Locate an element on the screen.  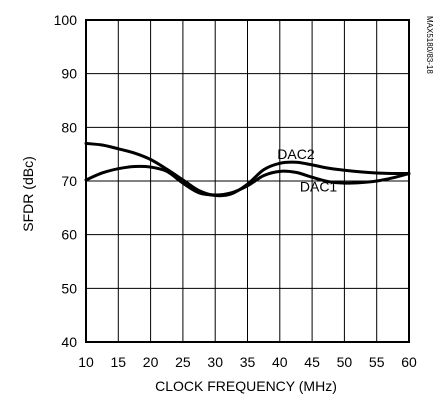
y-axis-label: SFDR (dBc) is located at coordinates (28, 193).